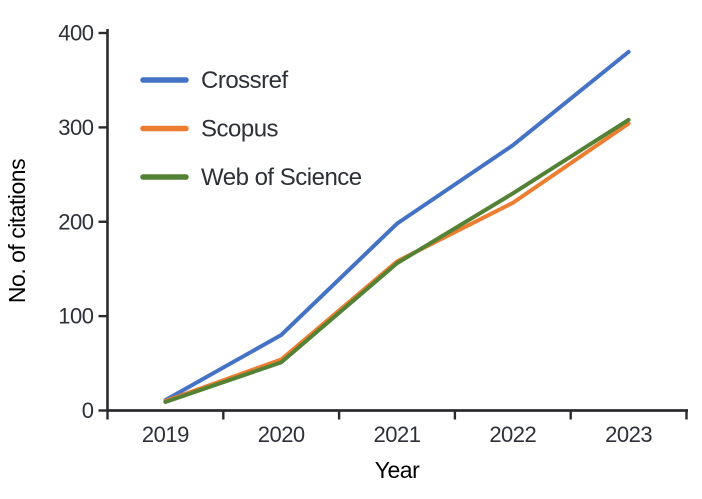 This screenshot has width=702, height=499. Describe the element at coordinates (512, 434) in the screenshot. I see `x-tick-label: 2022` at that location.